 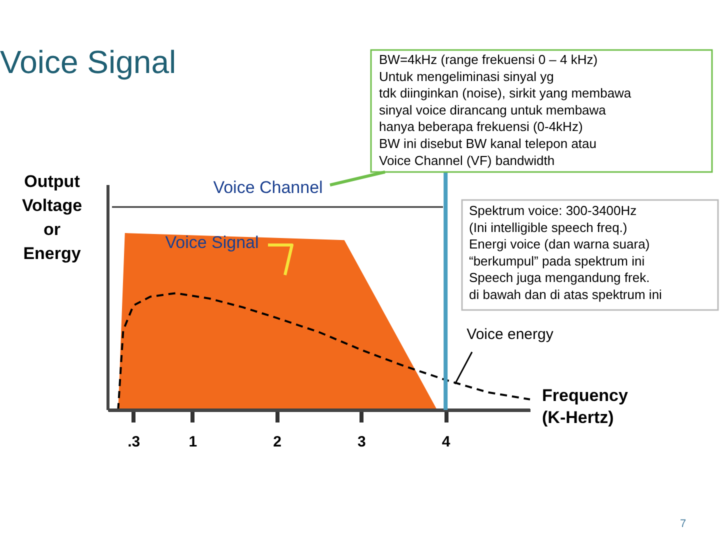 What do you see at coordinates (88, 62) in the screenshot?
I see `chart-title: Voice Signal` at bounding box center [88, 62].